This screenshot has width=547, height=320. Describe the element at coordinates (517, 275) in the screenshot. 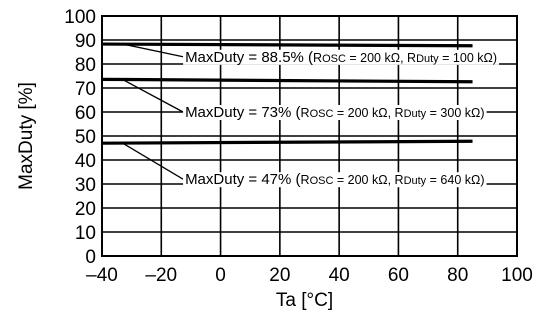

I see `x-tick-label: 100` at that location.